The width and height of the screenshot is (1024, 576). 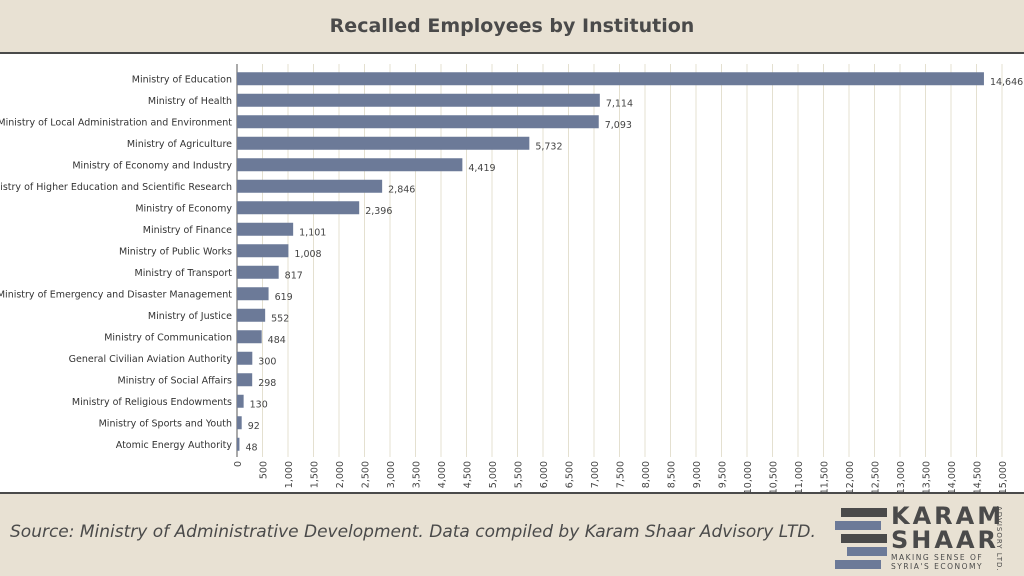 What do you see at coordinates (519, 474) in the screenshot?
I see `x-tick-label: 5,500` at bounding box center [519, 474].